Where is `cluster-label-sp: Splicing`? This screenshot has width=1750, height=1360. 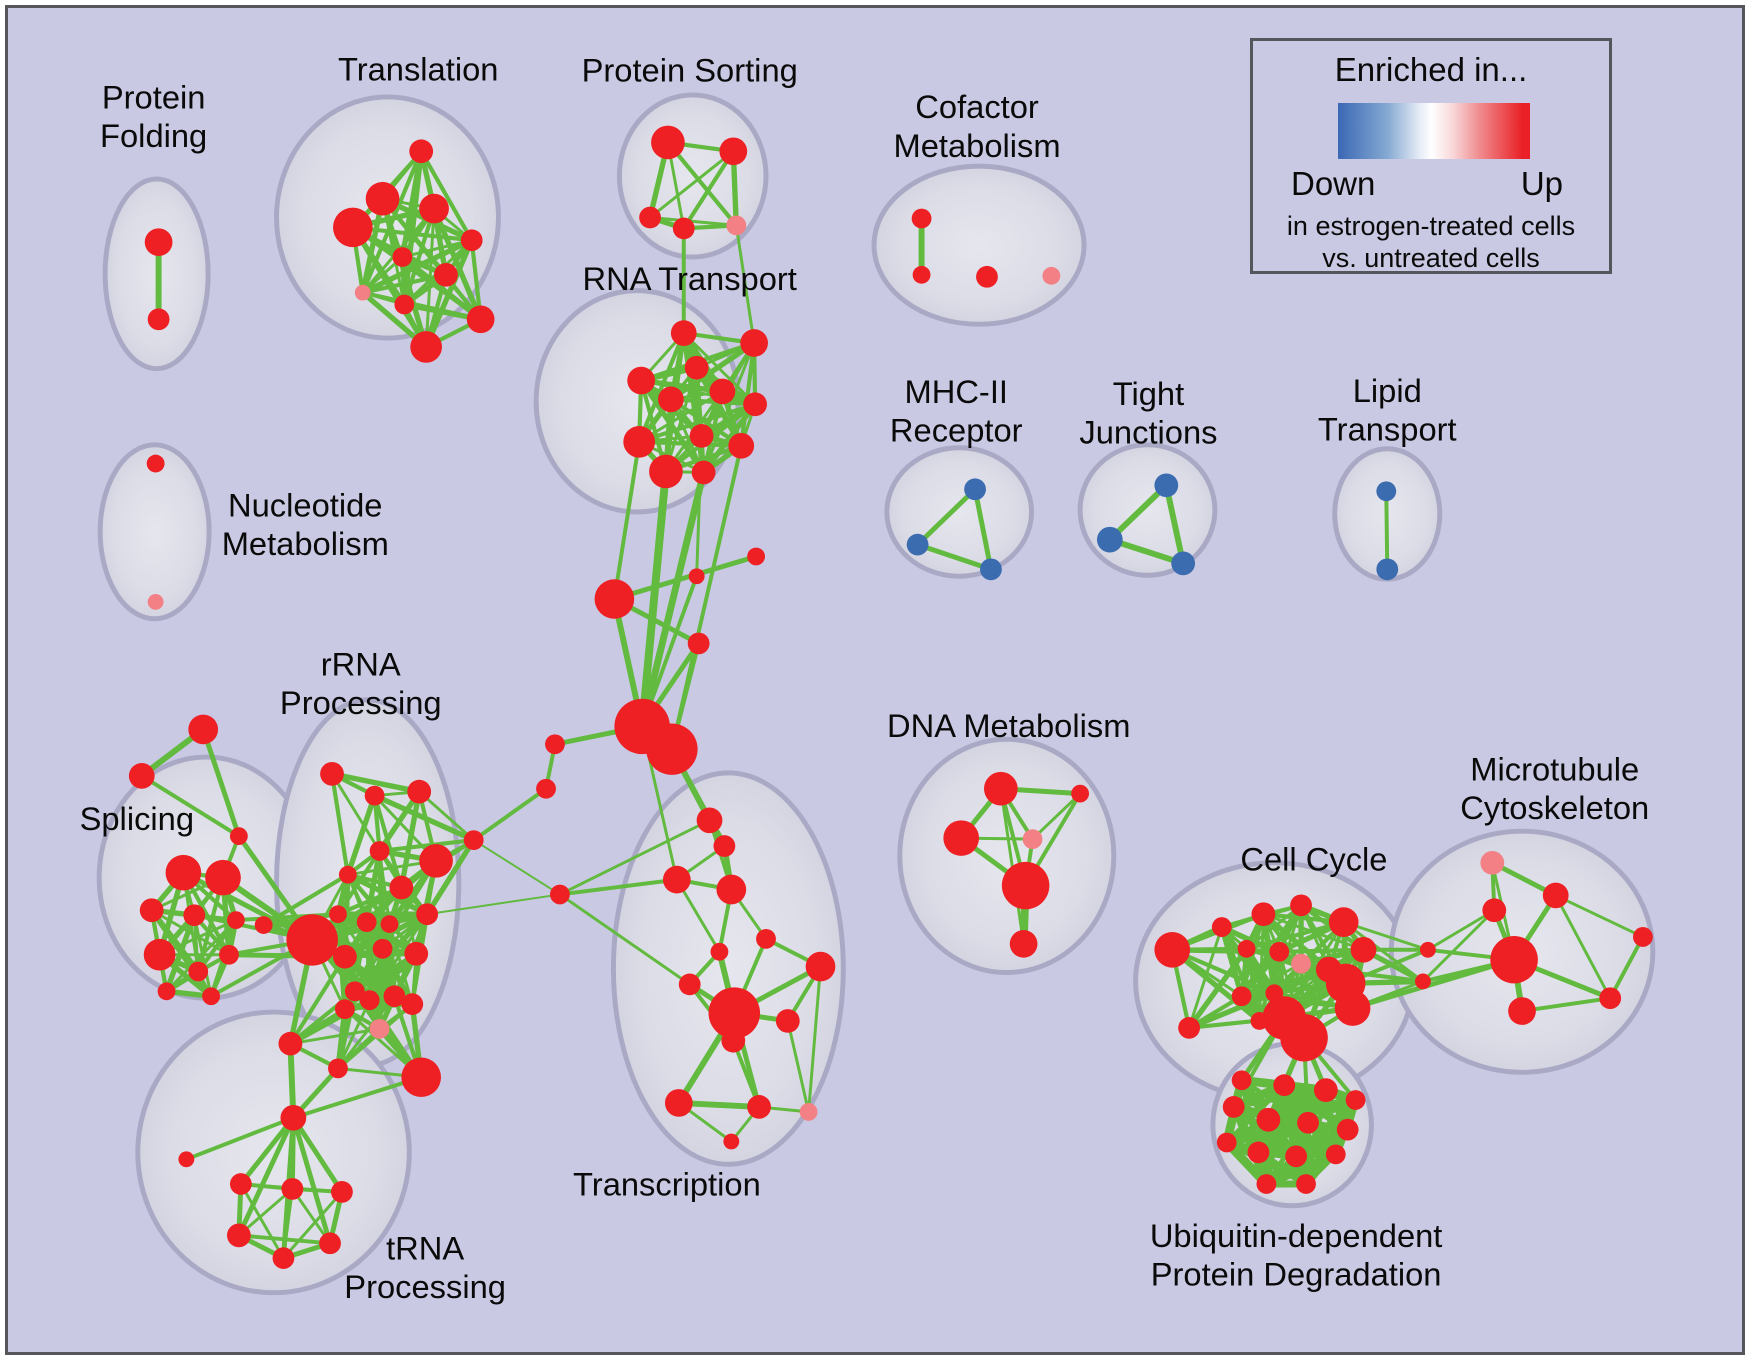
cluster-label-sp: Splicing is located at coordinates (137, 818).